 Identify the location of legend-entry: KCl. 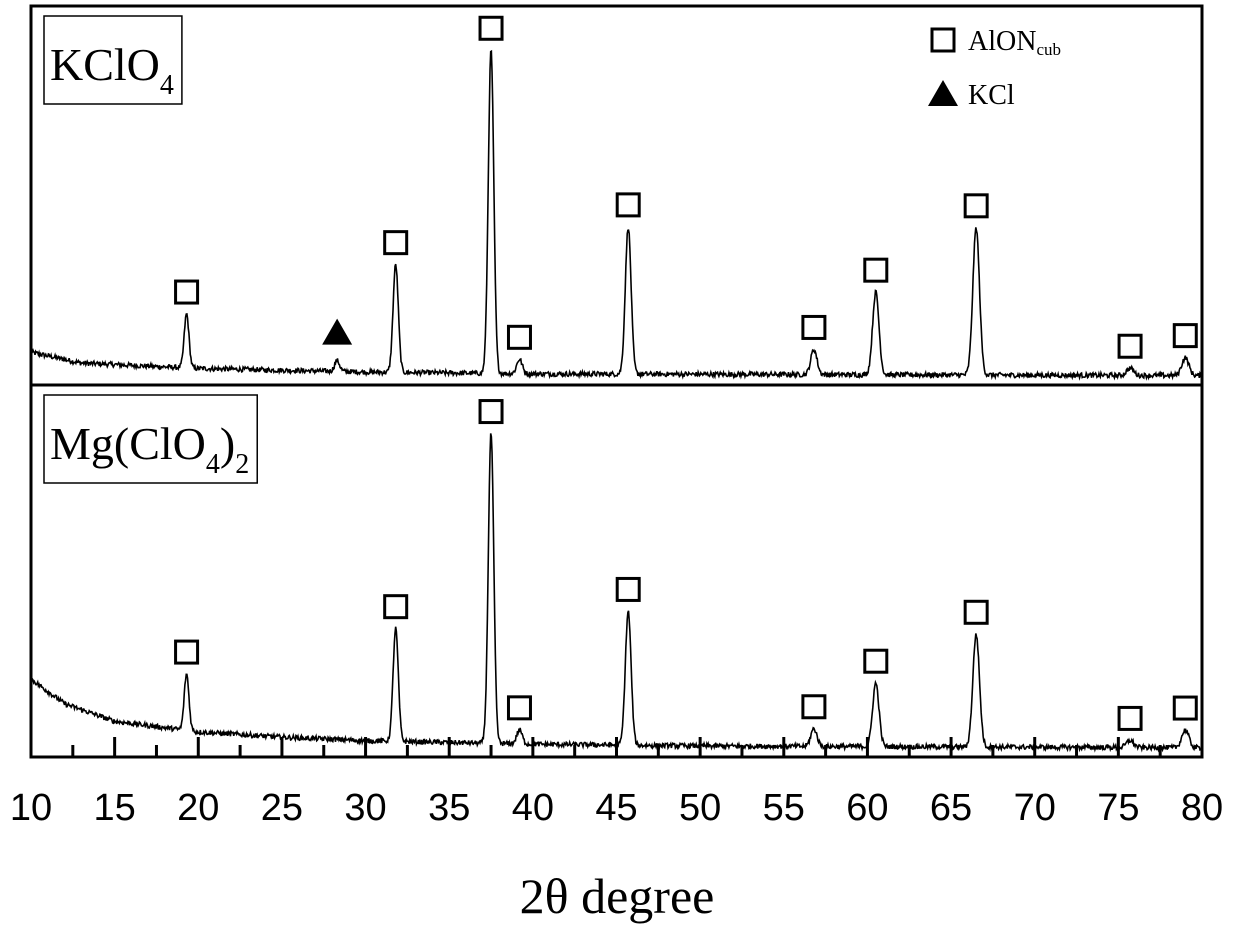
(971, 95).